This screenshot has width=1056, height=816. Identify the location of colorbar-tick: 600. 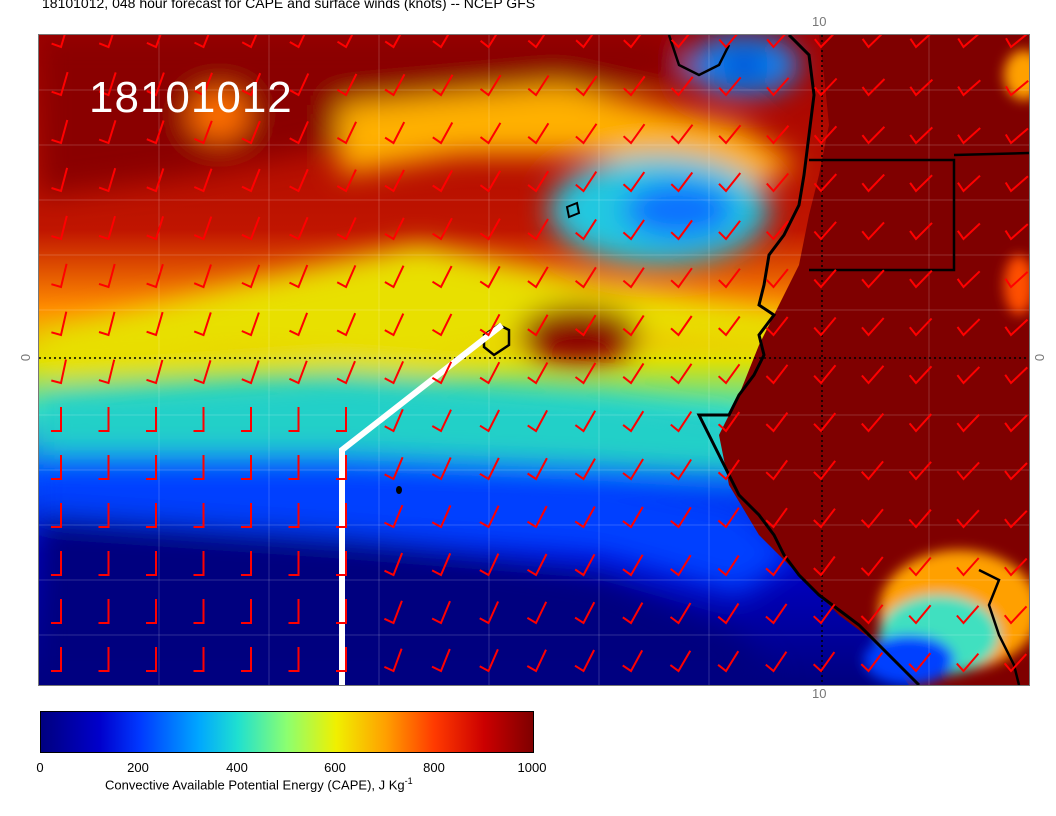
(335, 767).